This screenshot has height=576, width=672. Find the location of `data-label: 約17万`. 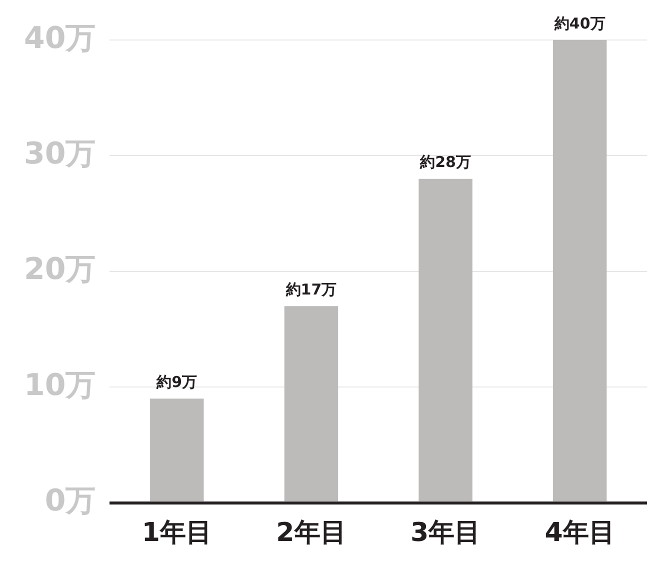

data-label: 約17万 is located at coordinates (310, 289).